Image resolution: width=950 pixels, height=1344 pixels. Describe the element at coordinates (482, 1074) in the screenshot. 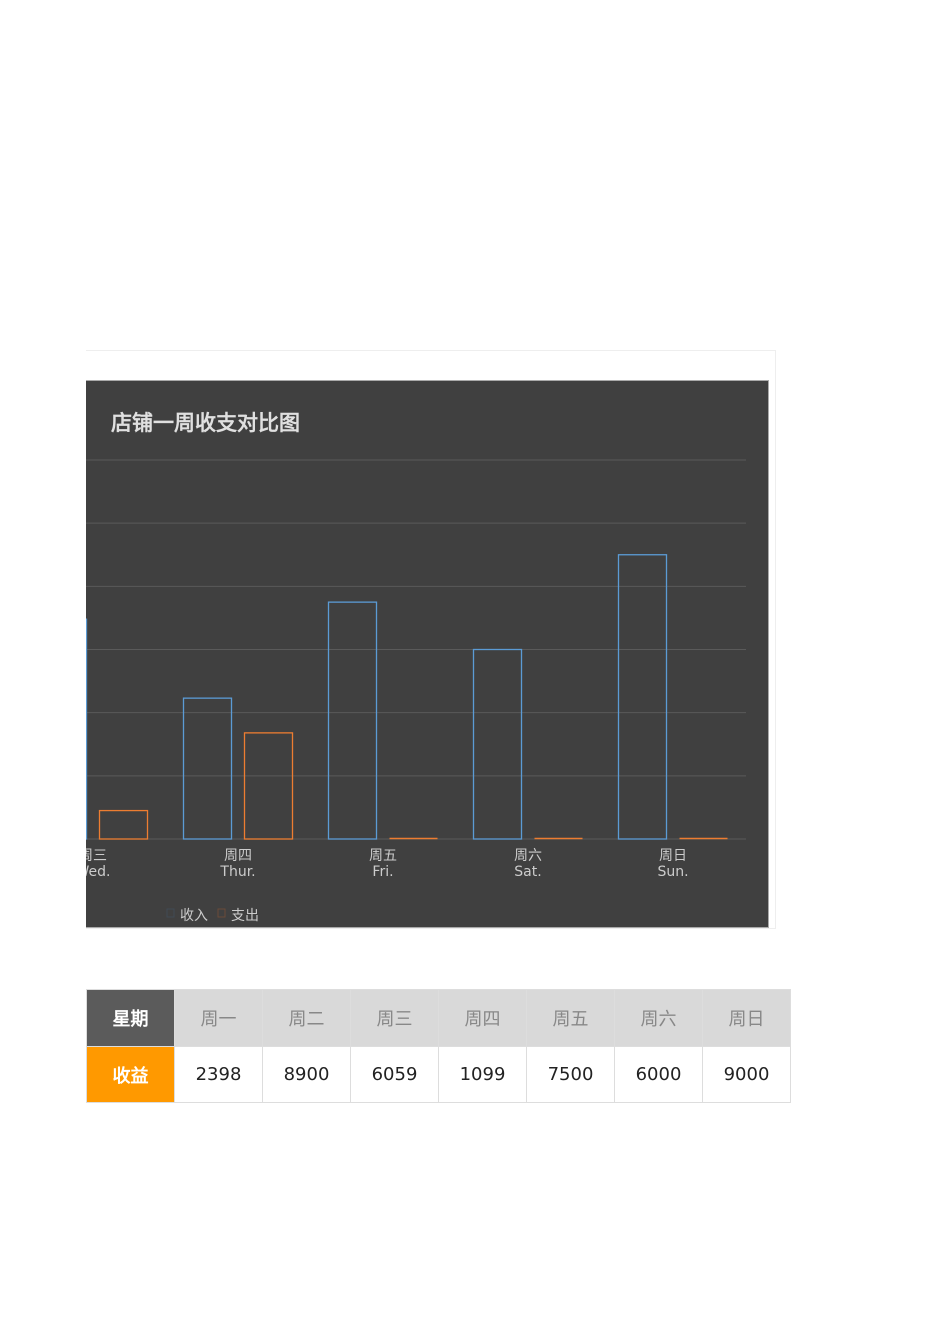

I see `revenue-cell: 1099` at that location.